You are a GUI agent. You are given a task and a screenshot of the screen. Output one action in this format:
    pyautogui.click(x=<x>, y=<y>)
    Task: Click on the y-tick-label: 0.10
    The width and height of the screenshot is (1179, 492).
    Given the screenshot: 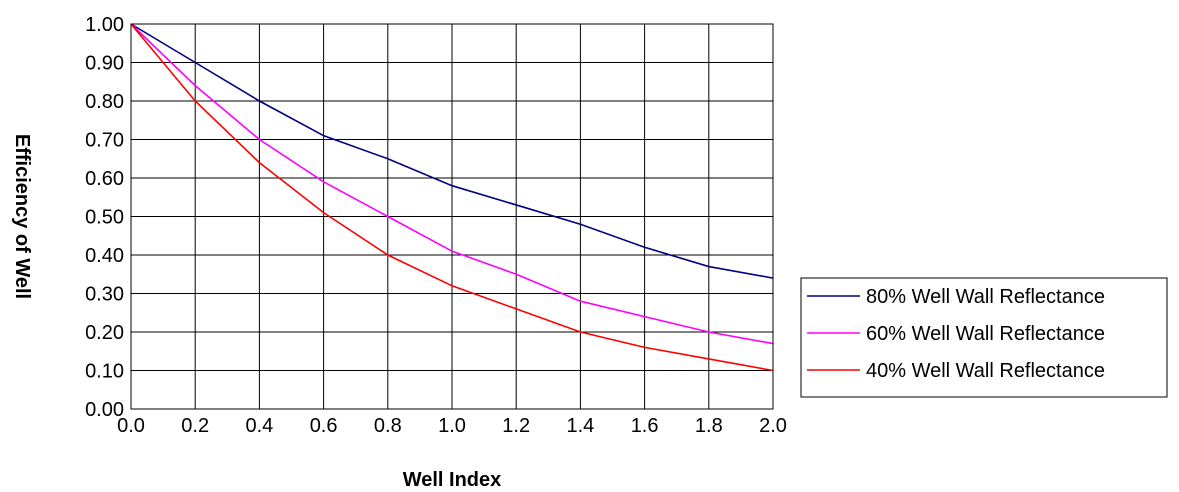 What is the action you would take?
    pyautogui.click(x=104, y=372)
    